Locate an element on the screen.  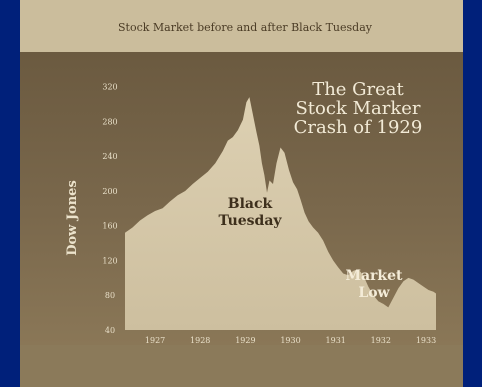
annotation-black-tuesday-line-1: Black is located at coordinates (250, 204).